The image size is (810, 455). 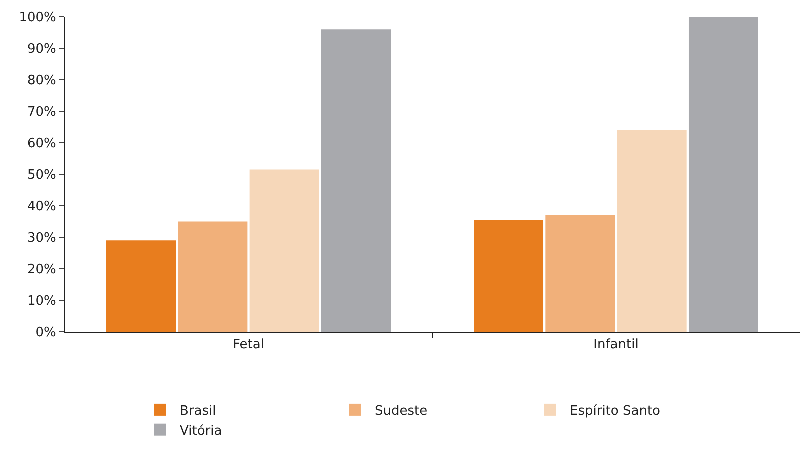 What do you see at coordinates (41, 144) in the screenshot?
I see `y-tick-label: 60%` at bounding box center [41, 144].